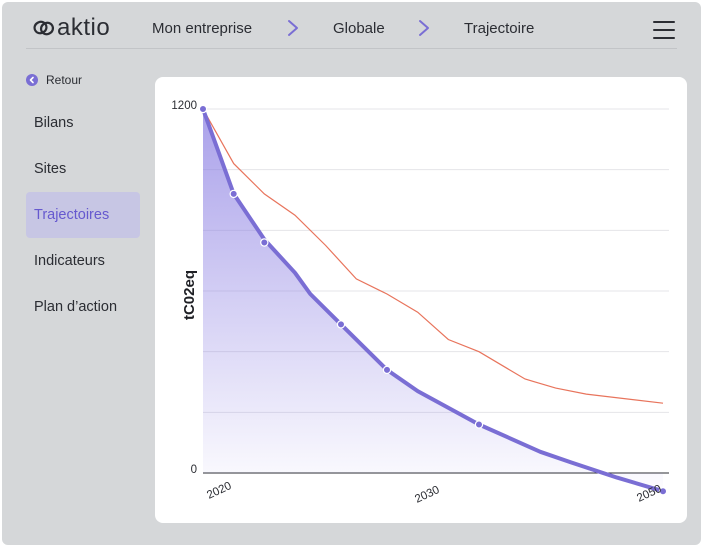  I want to click on brand-name: aktio, so click(84, 27).